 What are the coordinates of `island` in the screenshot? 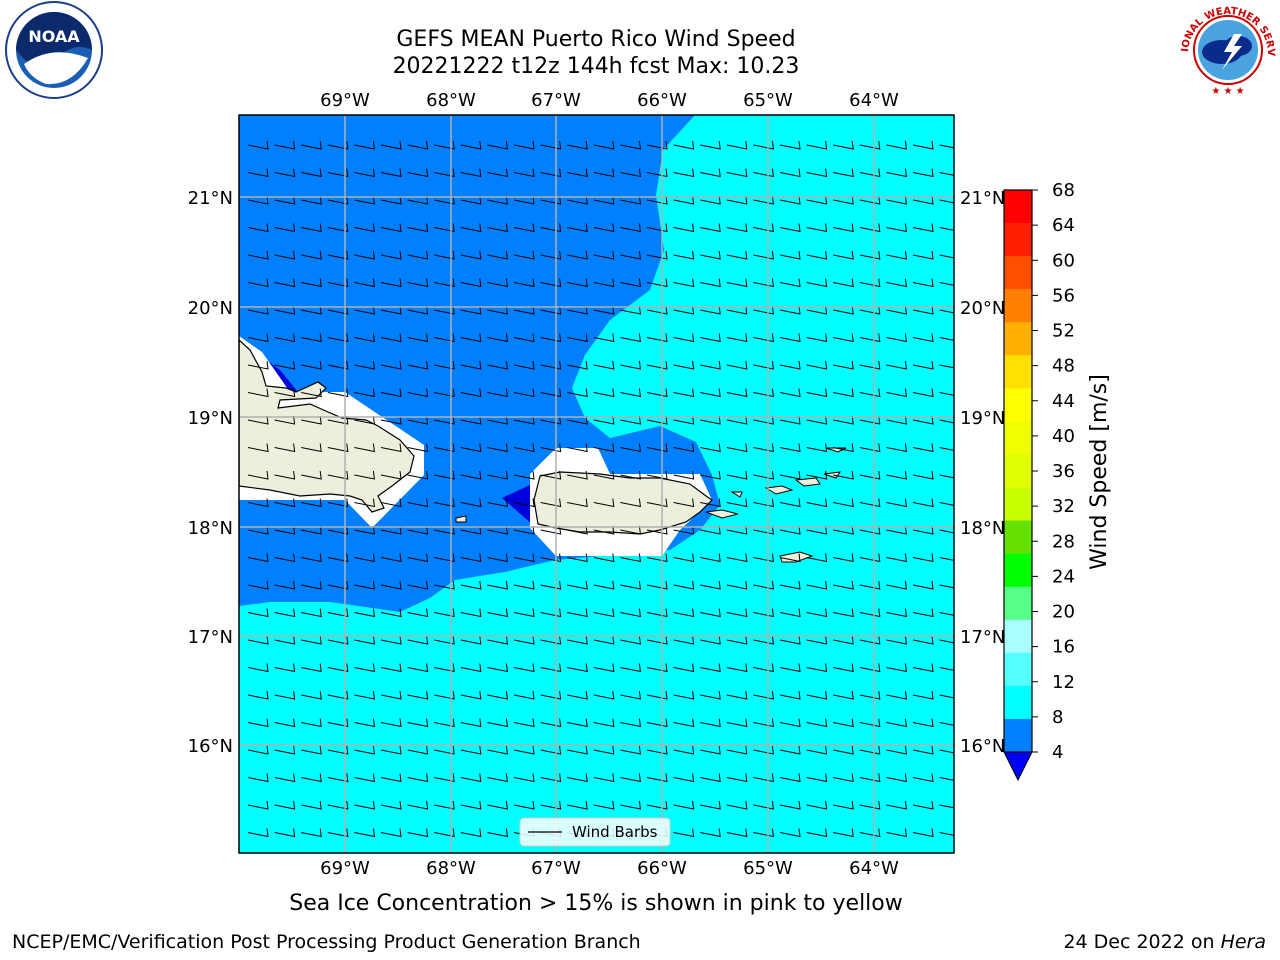 It's located at (736, 494).